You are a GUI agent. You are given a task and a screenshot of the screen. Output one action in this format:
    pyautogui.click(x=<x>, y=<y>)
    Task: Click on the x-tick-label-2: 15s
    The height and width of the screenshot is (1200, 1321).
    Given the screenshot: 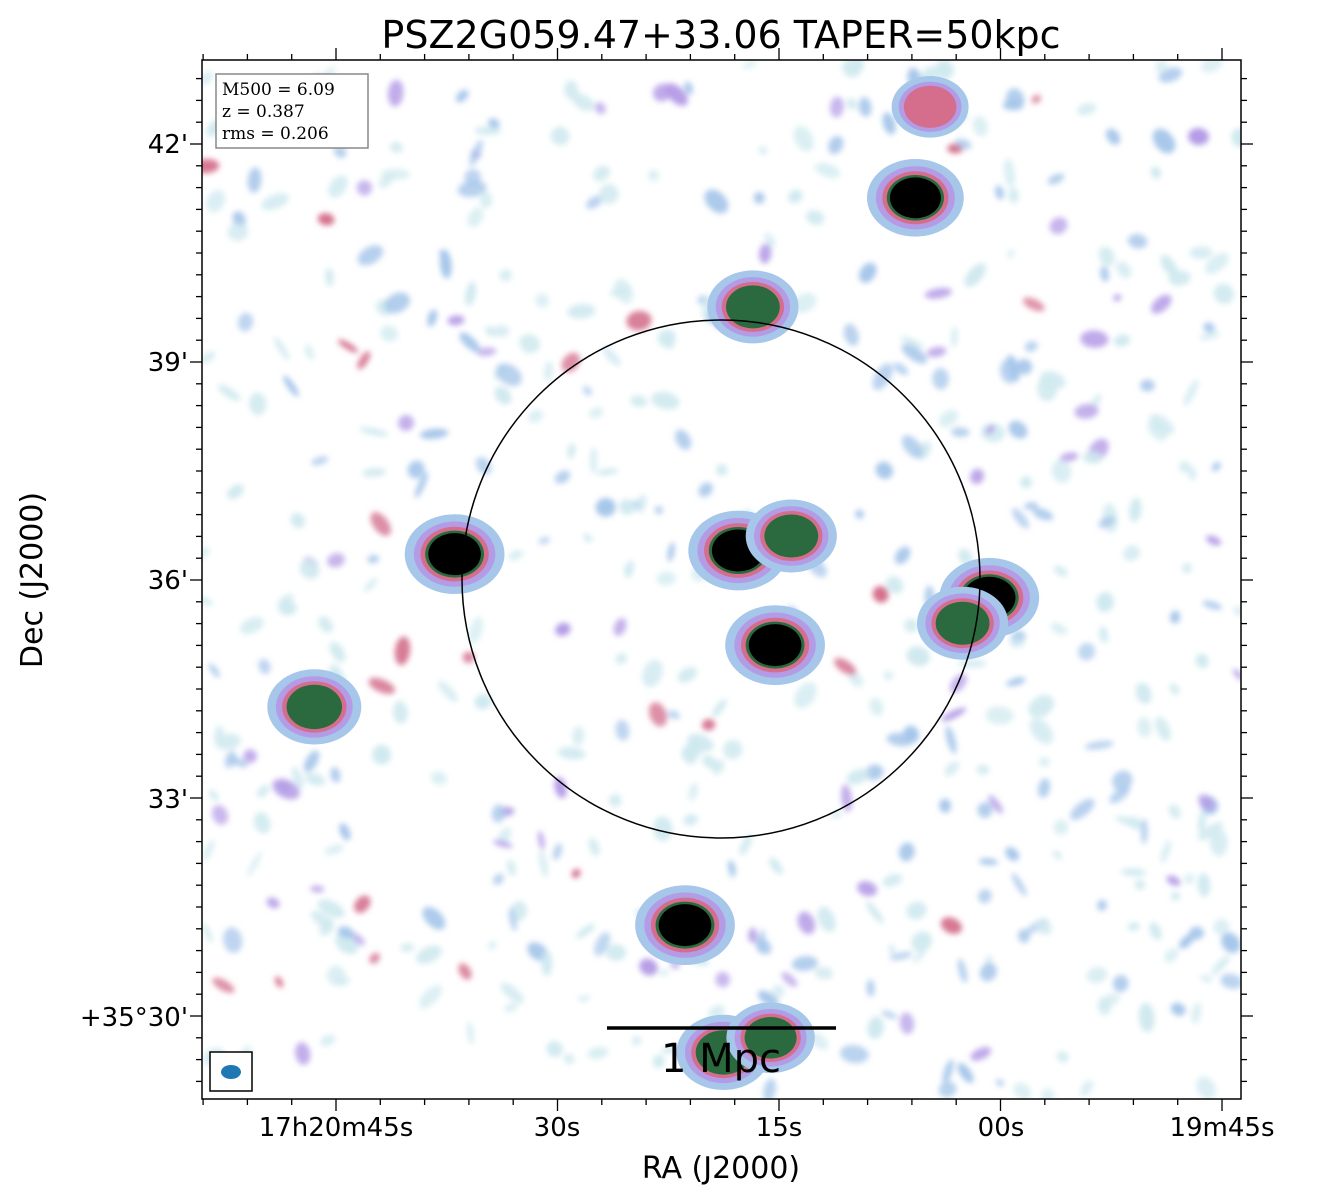 What is the action you would take?
    pyautogui.click(x=779, y=1128)
    